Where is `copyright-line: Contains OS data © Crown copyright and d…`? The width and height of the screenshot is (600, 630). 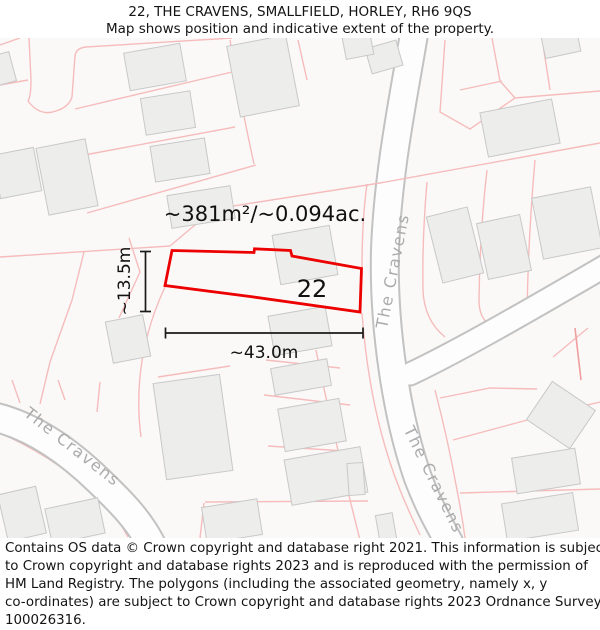 copyright-line: Contains OS data © Crown copyright and d… is located at coordinates (302, 548).